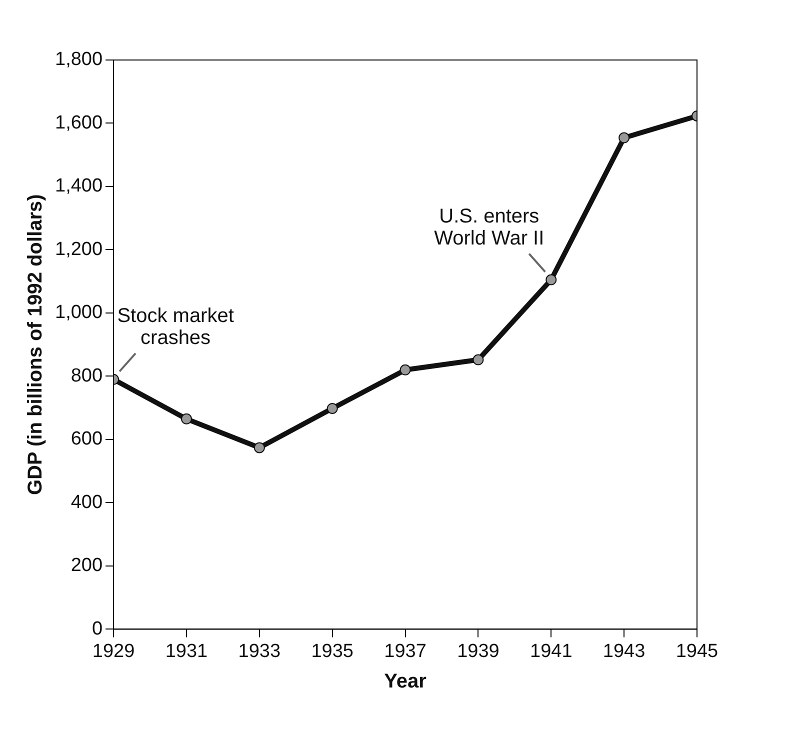 The width and height of the screenshot is (787, 738). I want to click on x-tick-label: 1943, so click(624, 651).